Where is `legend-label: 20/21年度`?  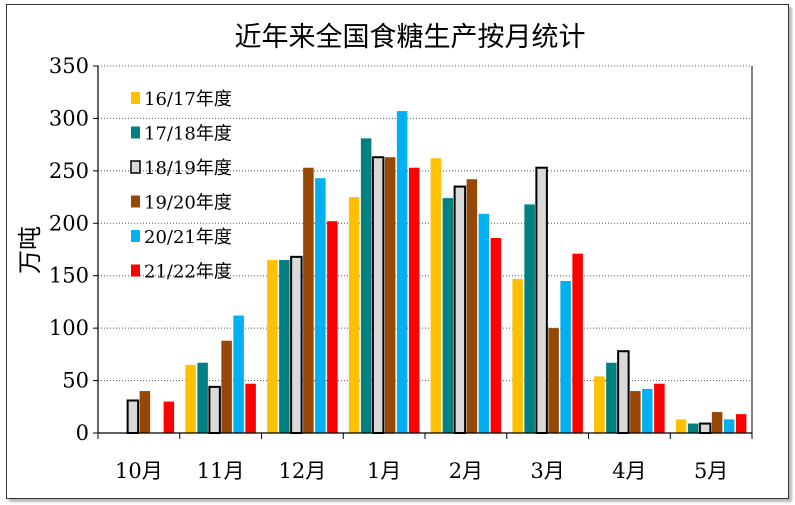 legend-label: 20/21年度 is located at coordinates (188, 237).